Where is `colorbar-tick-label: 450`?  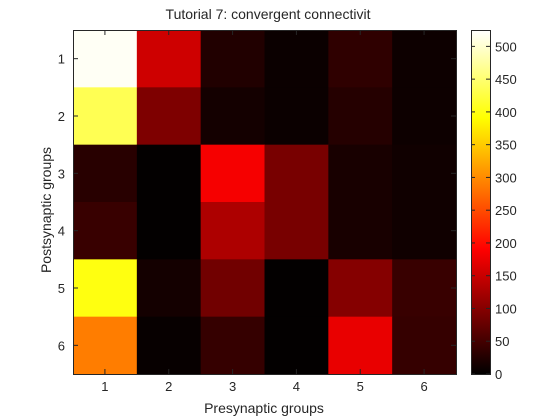 colorbar-tick-label: 450 is located at coordinates (506, 79).